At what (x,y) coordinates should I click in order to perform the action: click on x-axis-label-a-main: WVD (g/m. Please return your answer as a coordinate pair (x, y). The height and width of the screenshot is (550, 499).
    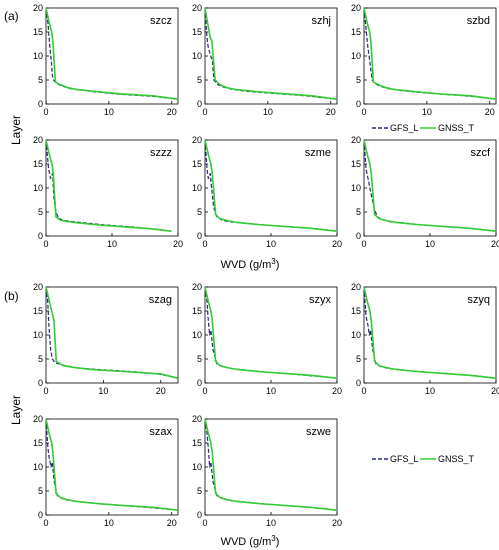
    Looking at the image, I should click on (246, 265).